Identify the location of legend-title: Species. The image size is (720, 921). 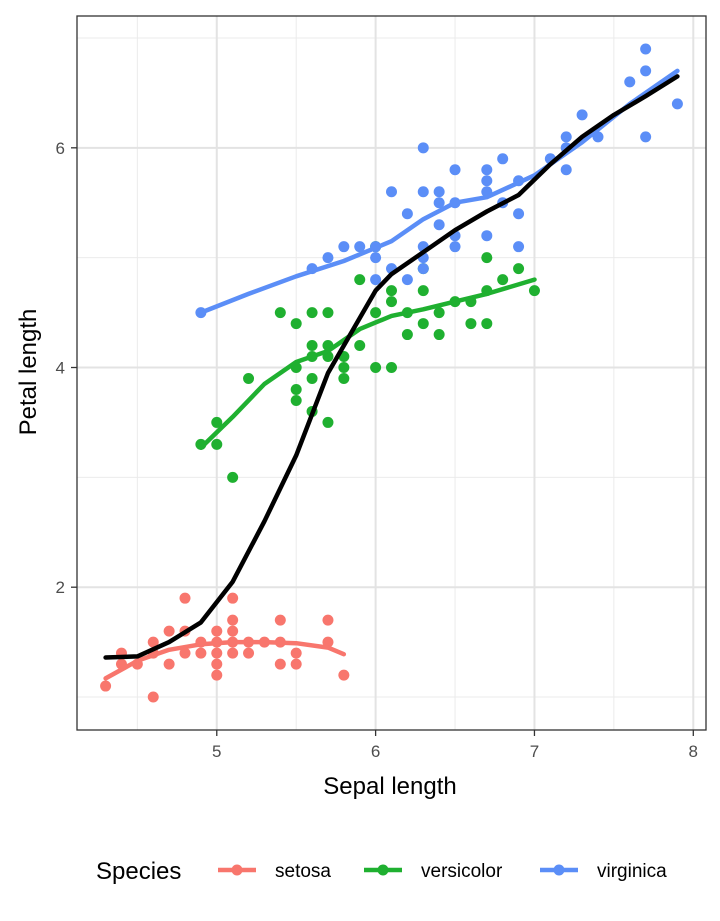
(138, 871).